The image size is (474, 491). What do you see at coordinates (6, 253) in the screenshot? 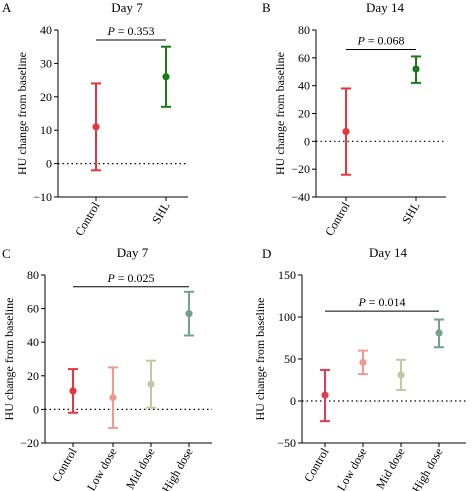
I see `panel-letter: C` at bounding box center [6, 253].